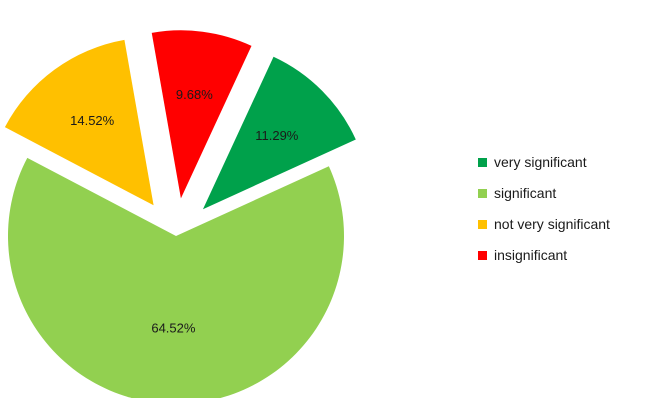  What do you see at coordinates (92, 120) in the screenshot?
I see `data-label-not-very-significant: 14.52%` at bounding box center [92, 120].